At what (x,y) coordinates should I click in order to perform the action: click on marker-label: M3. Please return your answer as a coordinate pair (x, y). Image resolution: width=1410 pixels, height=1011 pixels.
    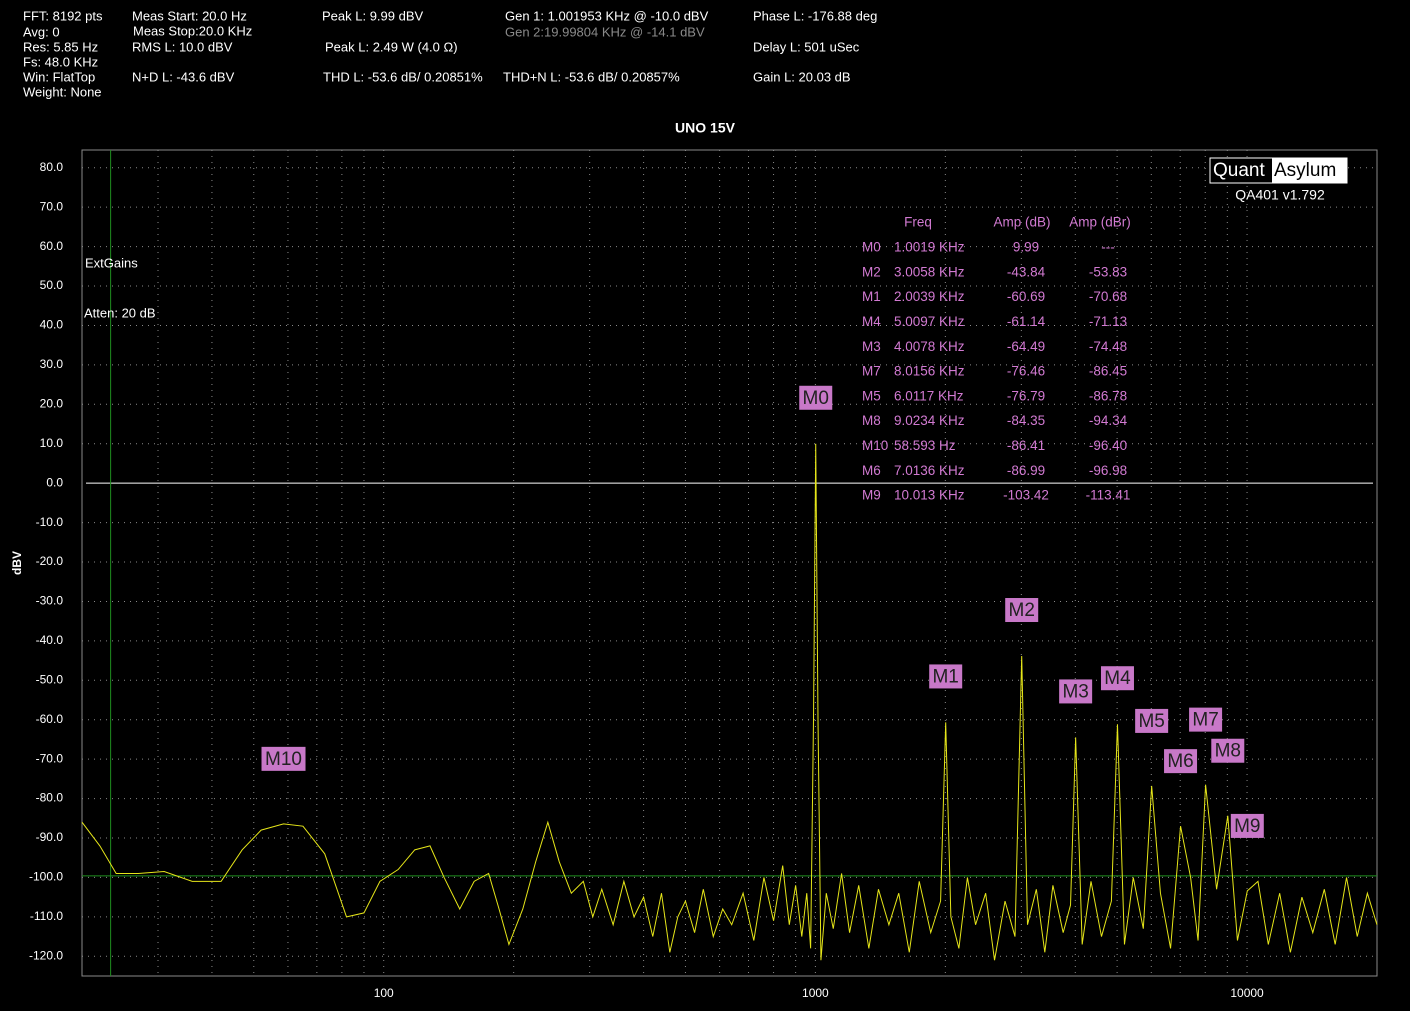
    Looking at the image, I should click on (1075, 691).